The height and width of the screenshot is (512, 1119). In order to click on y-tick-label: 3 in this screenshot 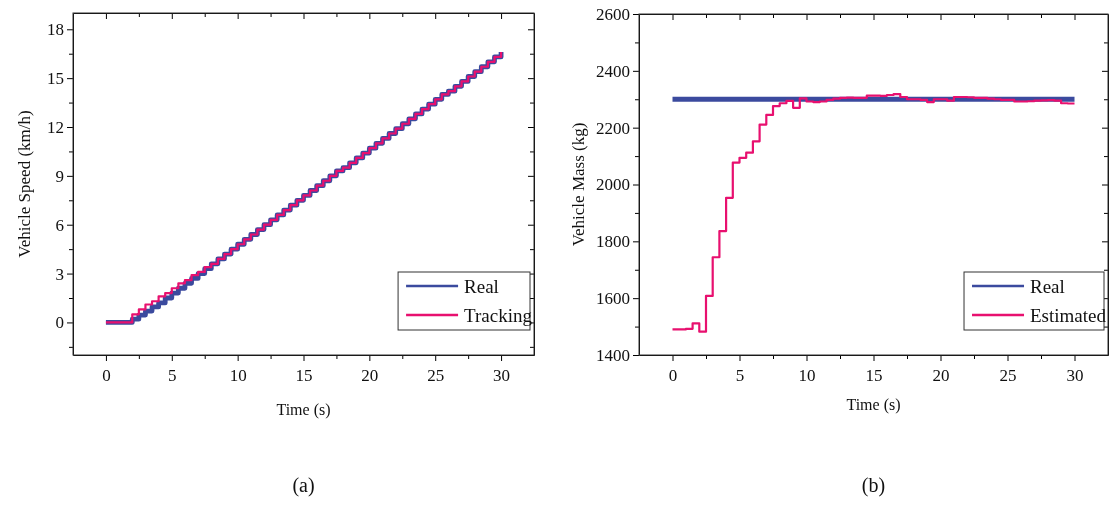, I will do `click(59, 274)`.